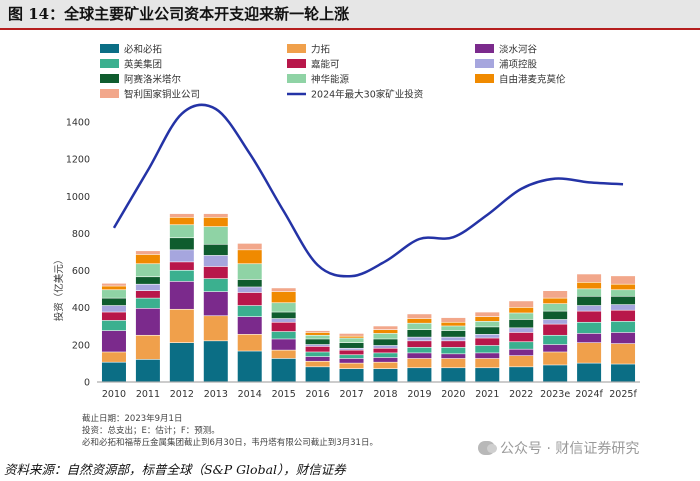 This screenshot has height=481, width=700. I want to click on y-tick-label: 1000, so click(78, 197).